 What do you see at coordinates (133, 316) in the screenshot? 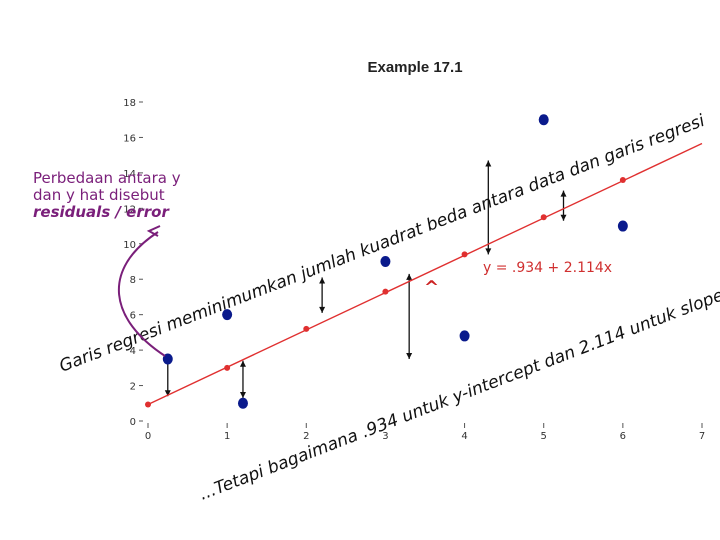
I see `y-tick-label: 6` at bounding box center [133, 316].